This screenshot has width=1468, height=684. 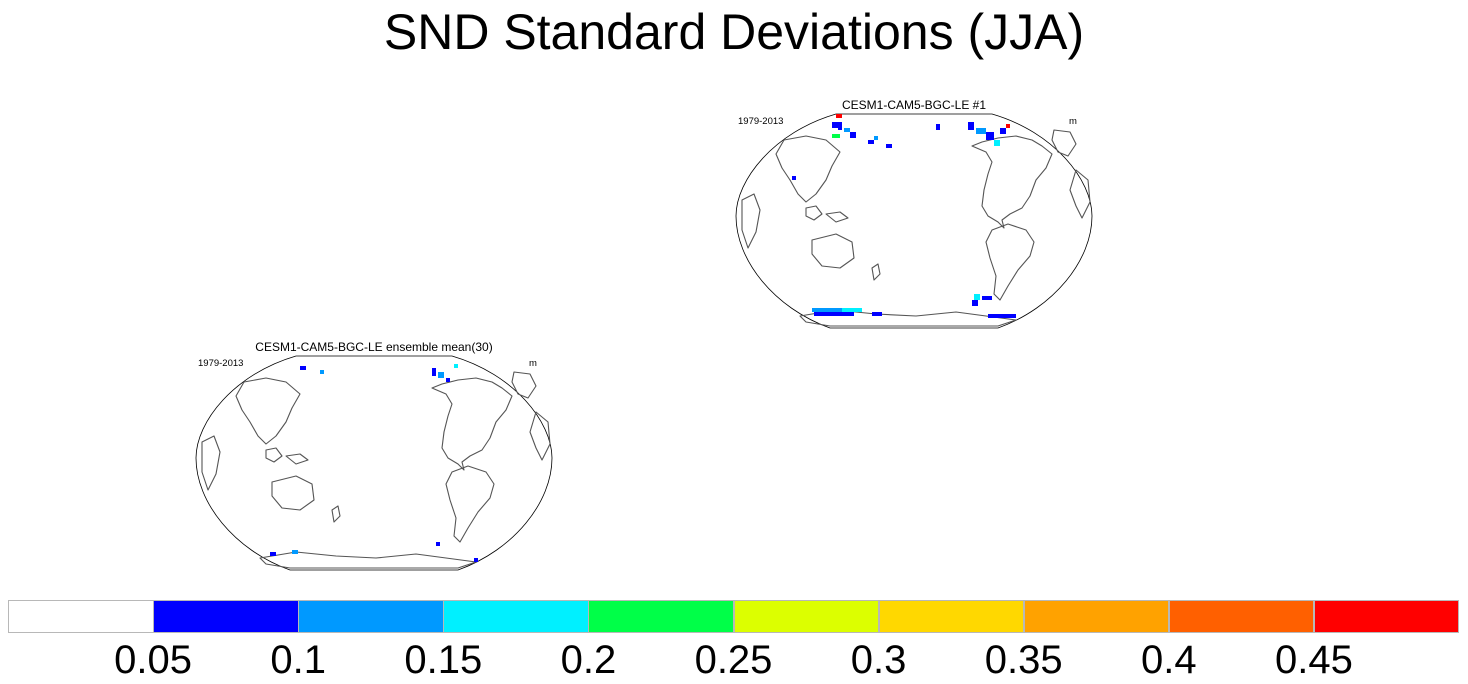 What do you see at coordinates (1168, 660) in the screenshot?
I see `colorbar-tick-label: 0.4` at bounding box center [1168, 660].